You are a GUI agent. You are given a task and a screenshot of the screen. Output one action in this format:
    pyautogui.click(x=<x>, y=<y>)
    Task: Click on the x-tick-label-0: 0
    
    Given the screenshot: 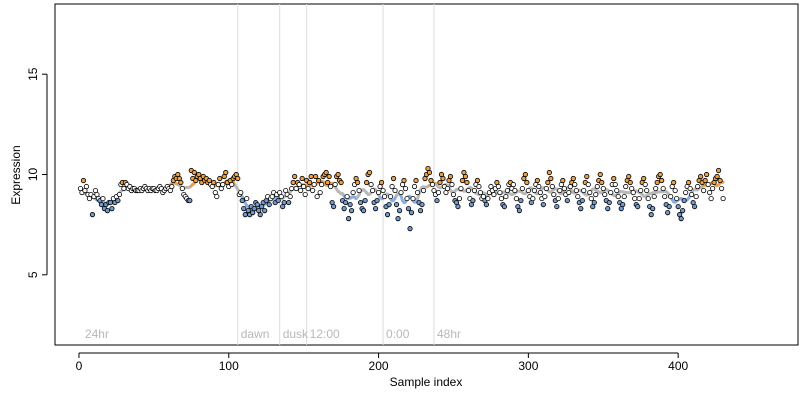 What is the action you would take?
    pyautogui.click(x=79, y=366)
    